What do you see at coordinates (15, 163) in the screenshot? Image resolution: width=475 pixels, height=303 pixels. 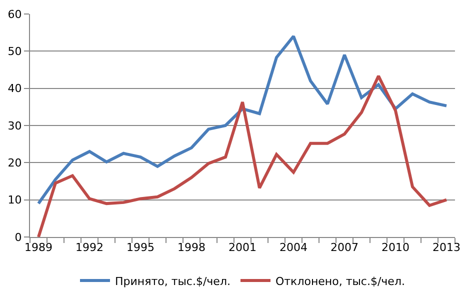 I see `y-tick-label: 20` at bounding box center [15, 163].